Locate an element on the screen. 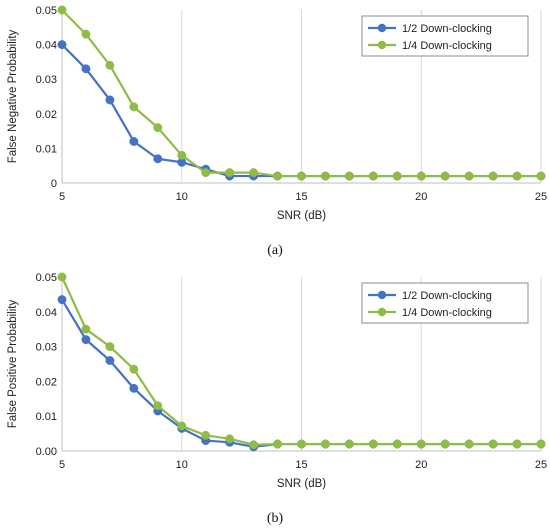 The width and height of the screenshot is (550, 532). y-tick-label: 0 is located at coordinates (54, 184).